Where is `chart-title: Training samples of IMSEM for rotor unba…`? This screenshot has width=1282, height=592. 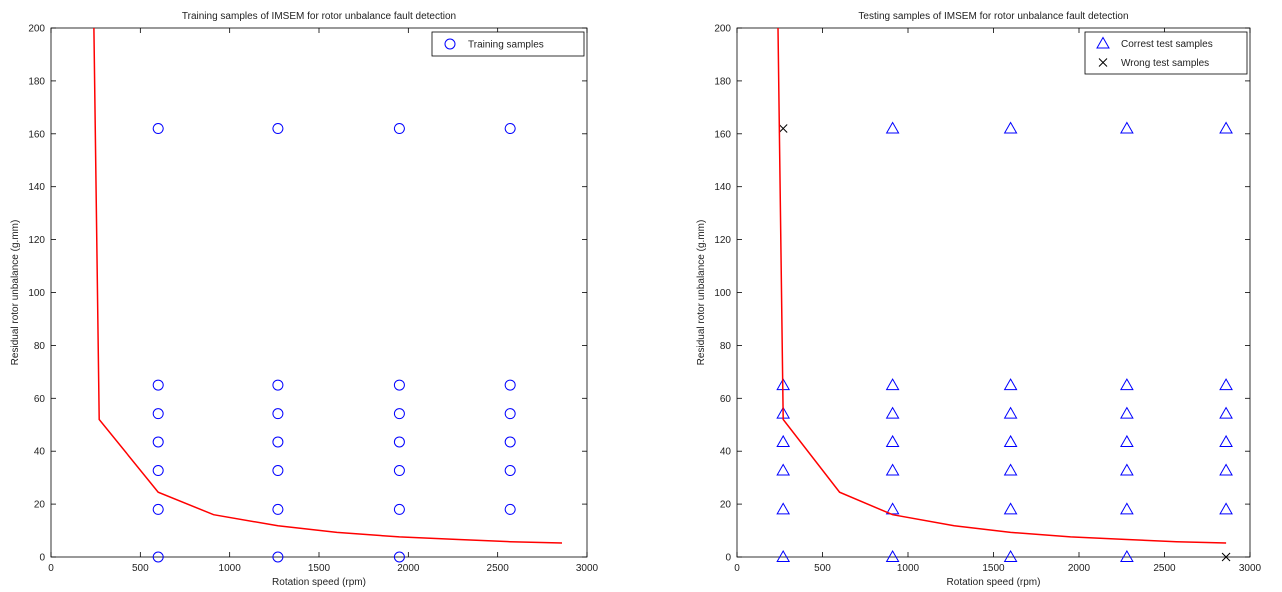 chart-title: Training samples of IMSEM for rotor unba… is located at coordinates (319, 16).